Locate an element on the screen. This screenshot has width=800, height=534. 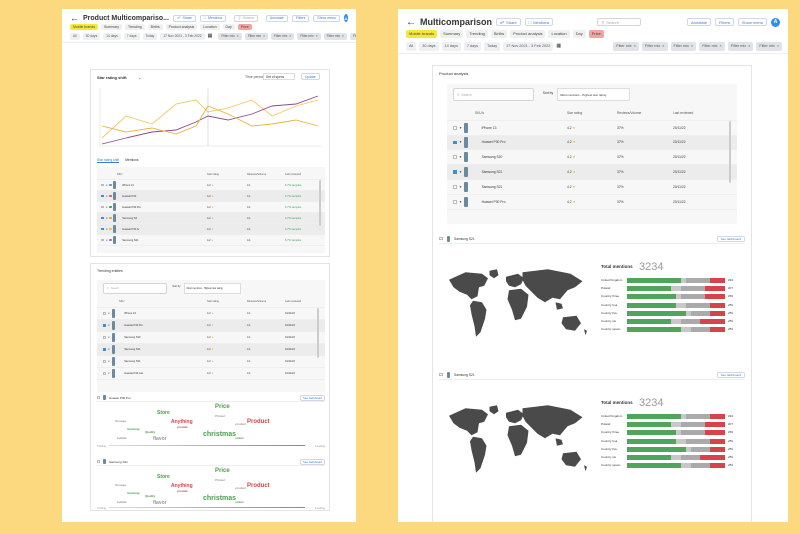
share-button: ☍ Share is located at coordinates (508, 22).